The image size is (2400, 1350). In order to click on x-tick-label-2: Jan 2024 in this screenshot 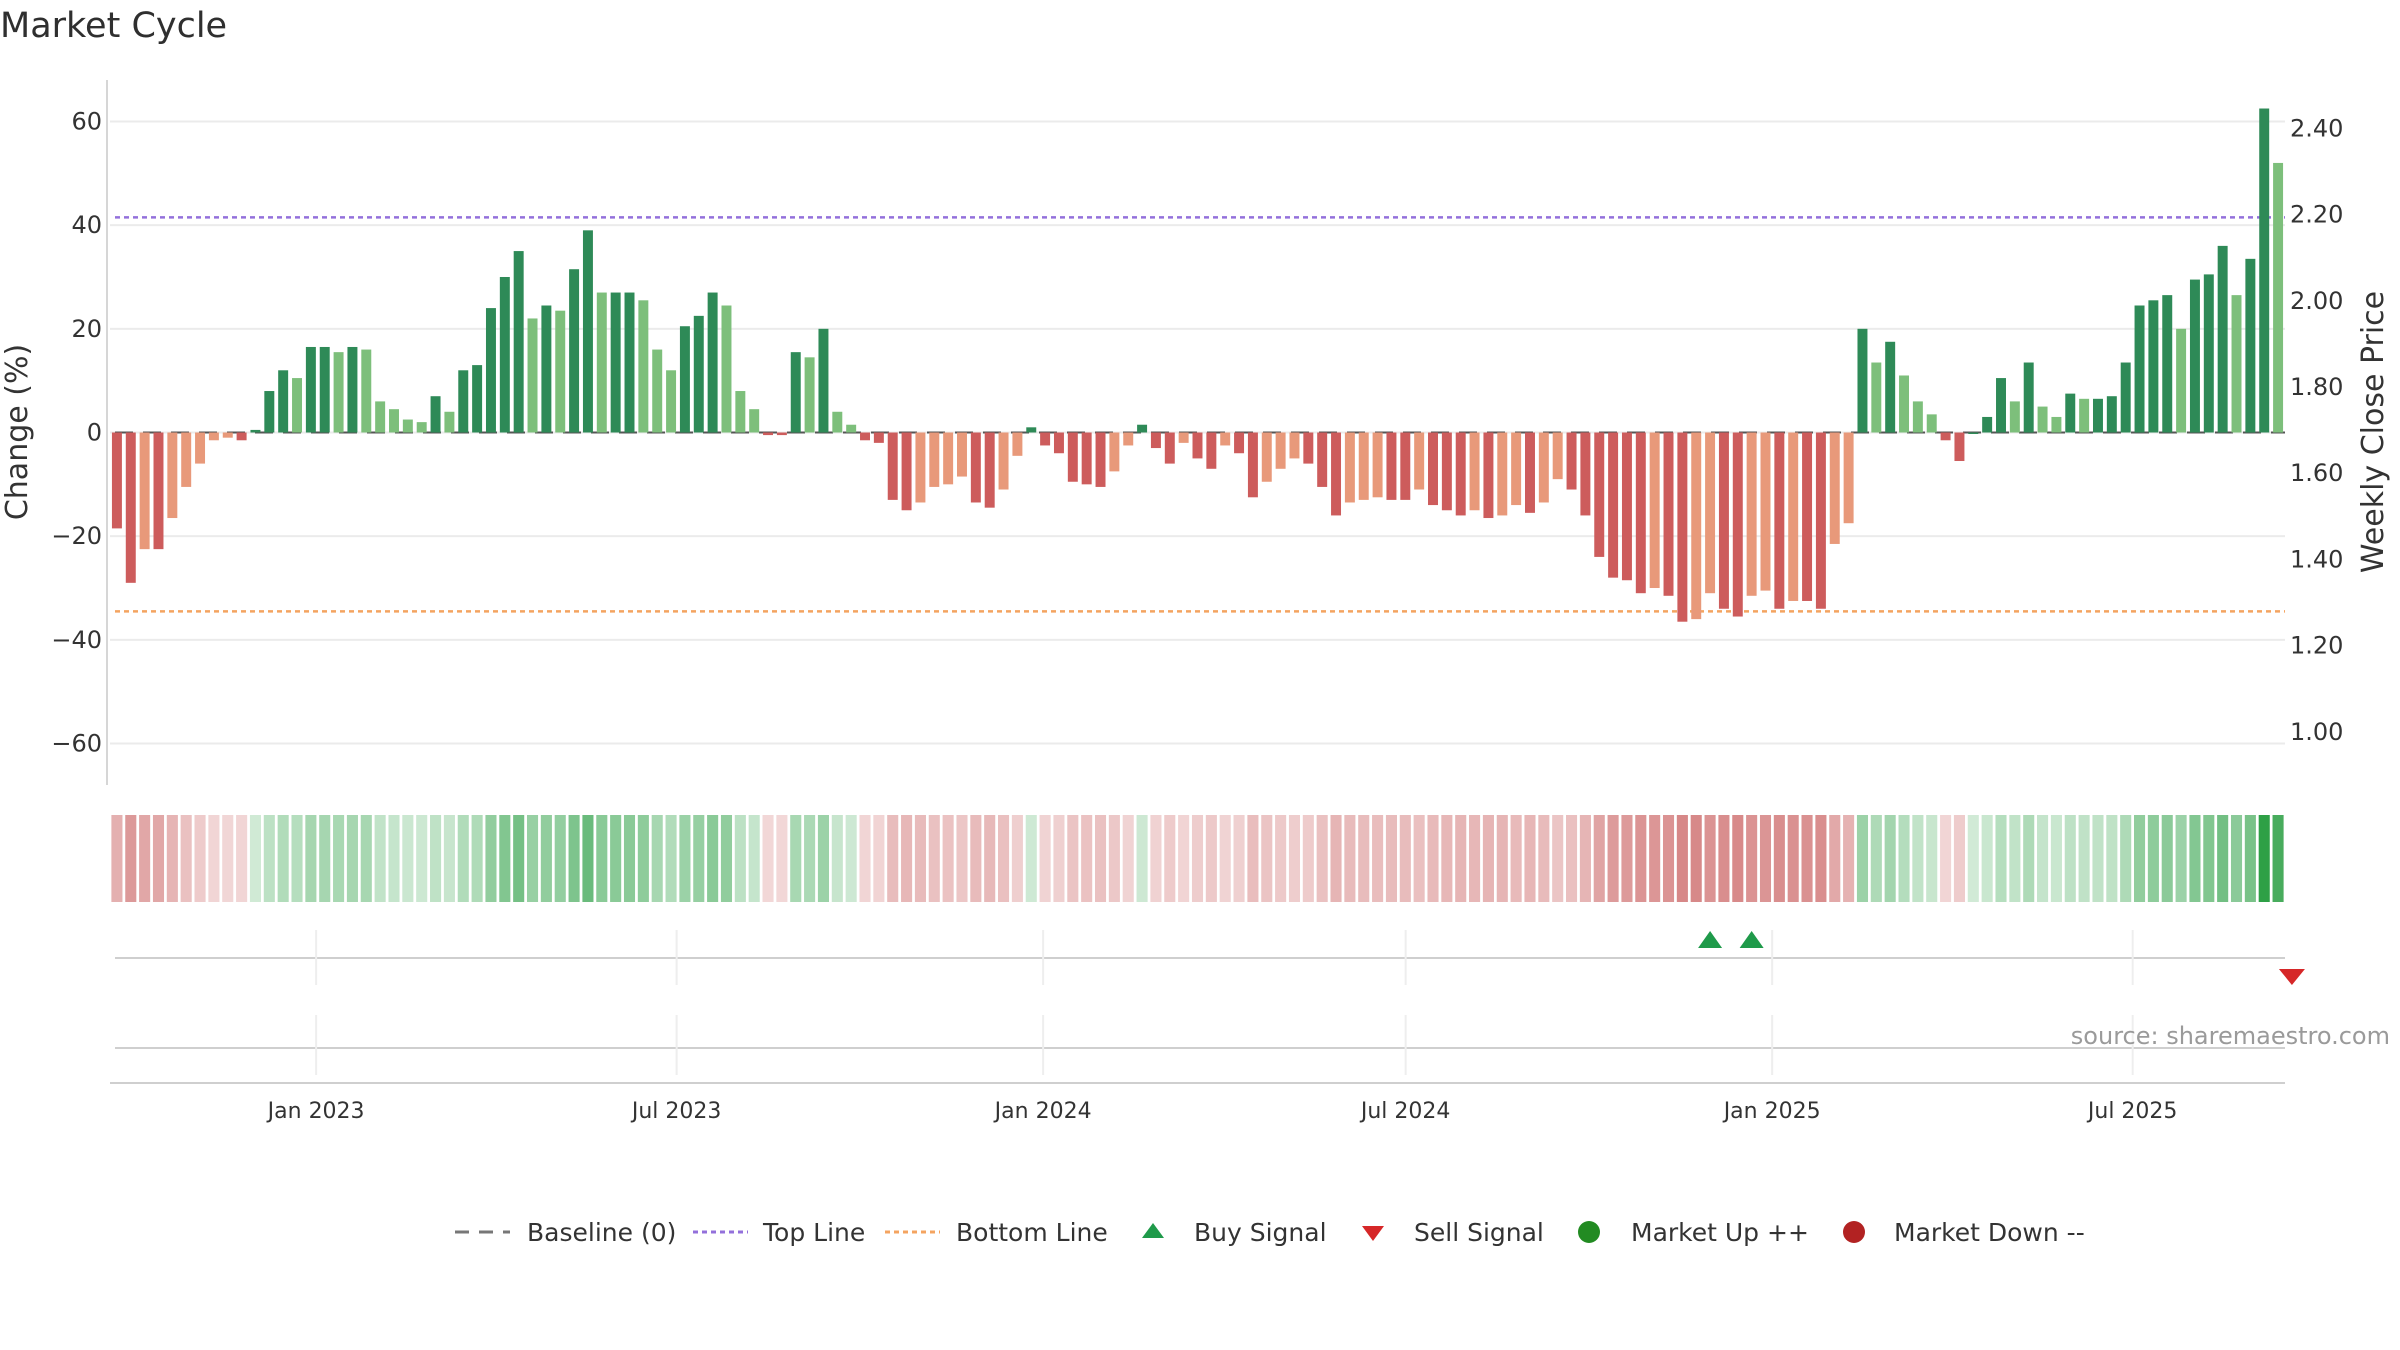, I will do `click(1042, 1111)`.